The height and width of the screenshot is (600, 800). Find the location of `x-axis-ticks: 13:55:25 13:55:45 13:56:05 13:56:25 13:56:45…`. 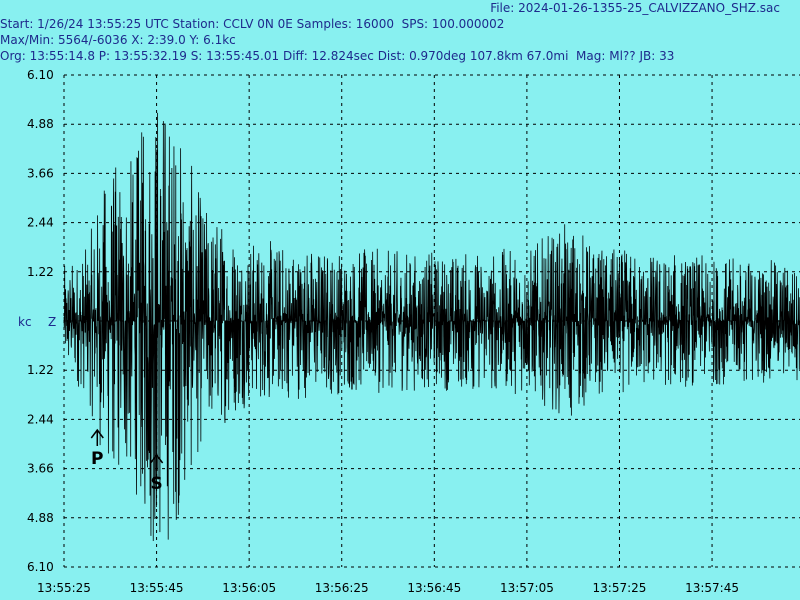

x-axis-ticks: 13:55:25 13:55:45 13:56:05 13:56:25 13:56:45… is located at coordinates (388, 588).